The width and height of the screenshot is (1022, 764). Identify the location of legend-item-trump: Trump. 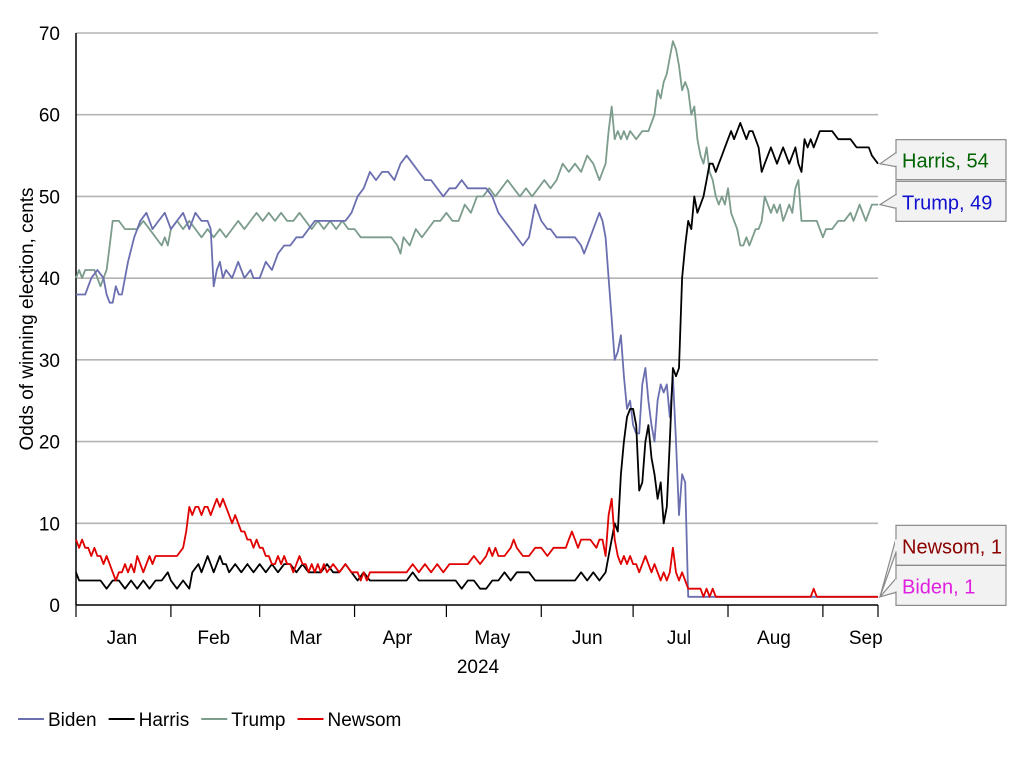
(243, 720).